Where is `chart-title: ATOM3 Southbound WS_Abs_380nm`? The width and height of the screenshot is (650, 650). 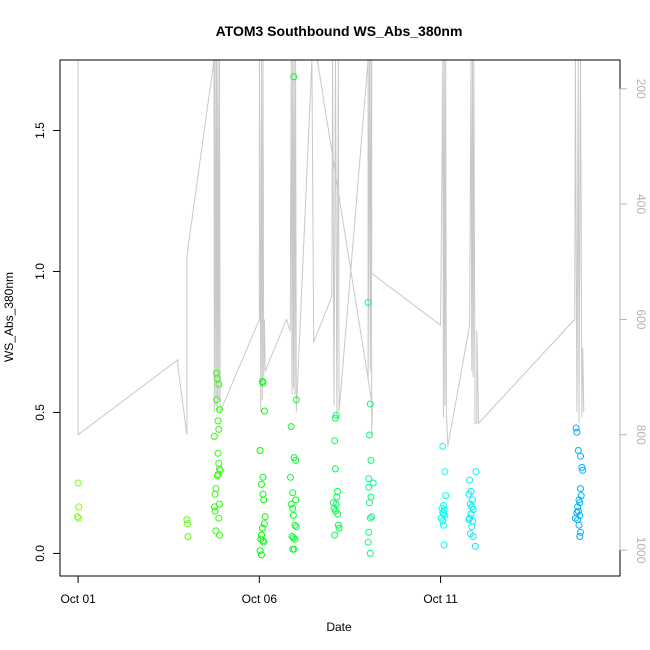 chart-title: ATOM3 Southbound WS_Abs_380nm is located at coordinates (339, 31).